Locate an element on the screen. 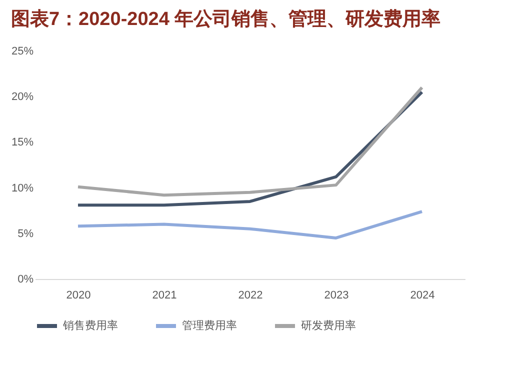  x-tick-label: 2021 is located at coordinates (164, 296).